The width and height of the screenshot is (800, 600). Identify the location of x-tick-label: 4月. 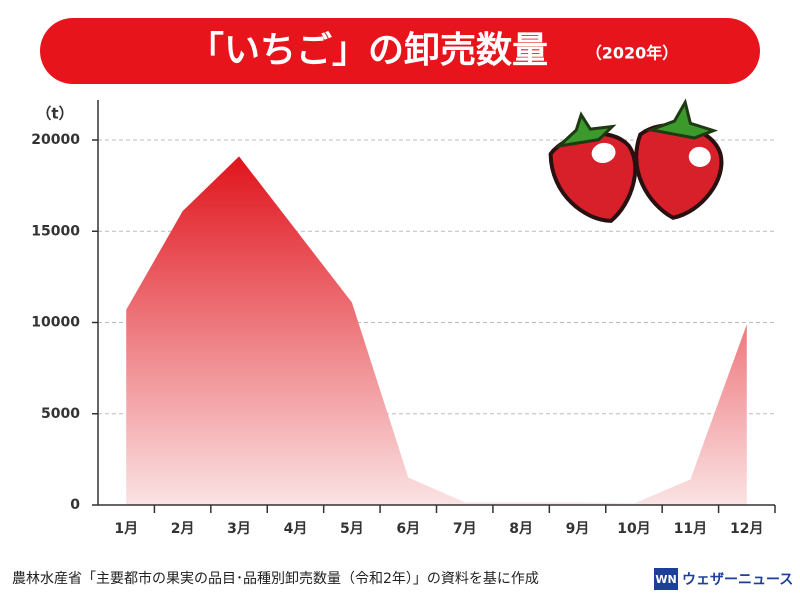
(296, 529).